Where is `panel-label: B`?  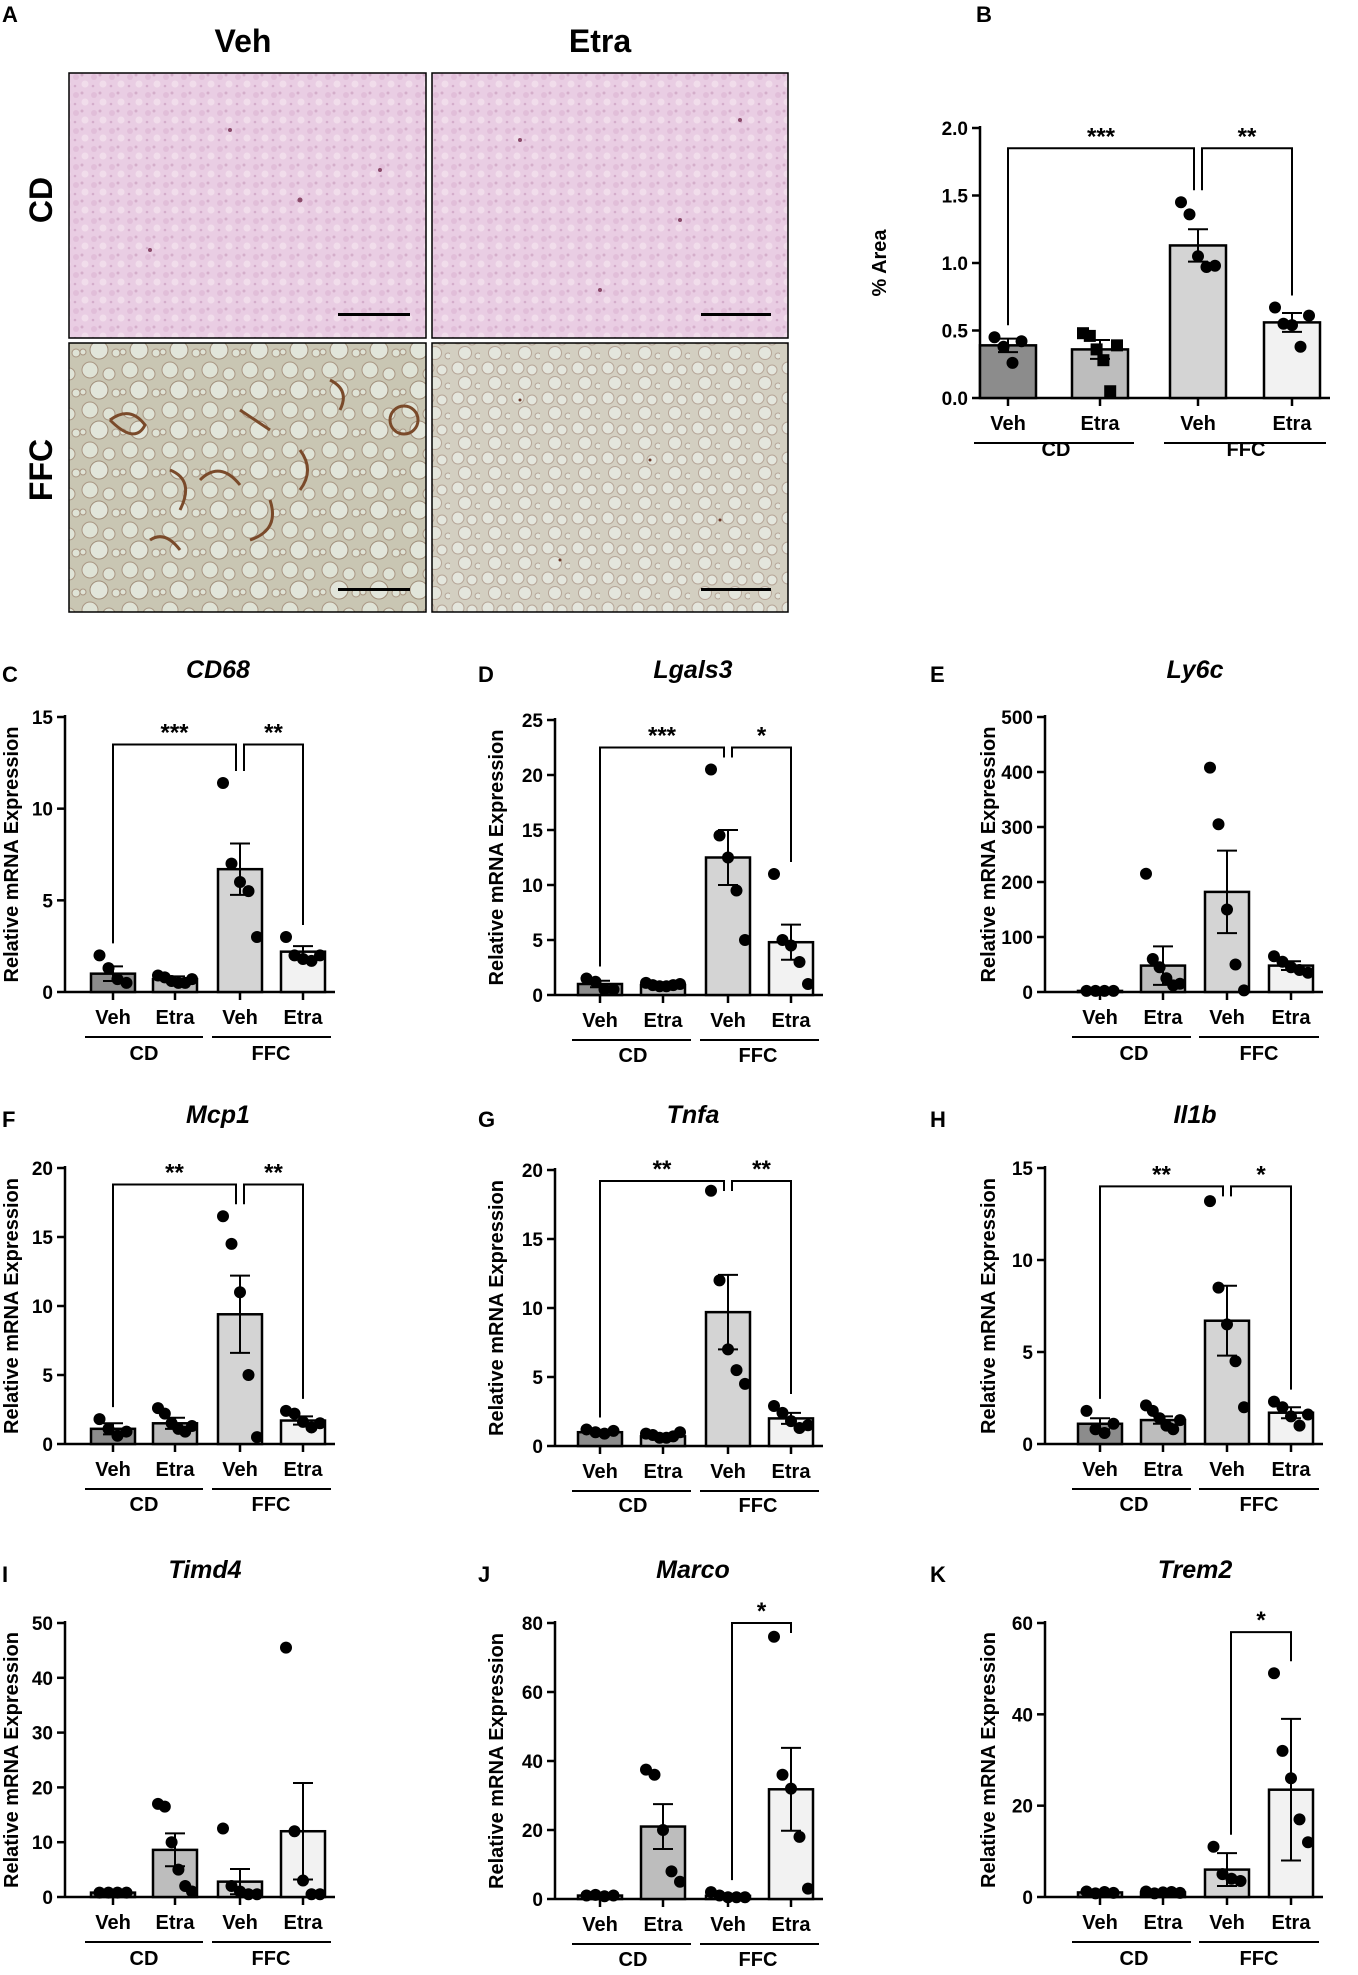 panel-label: B is located at coordinates (984, 14).